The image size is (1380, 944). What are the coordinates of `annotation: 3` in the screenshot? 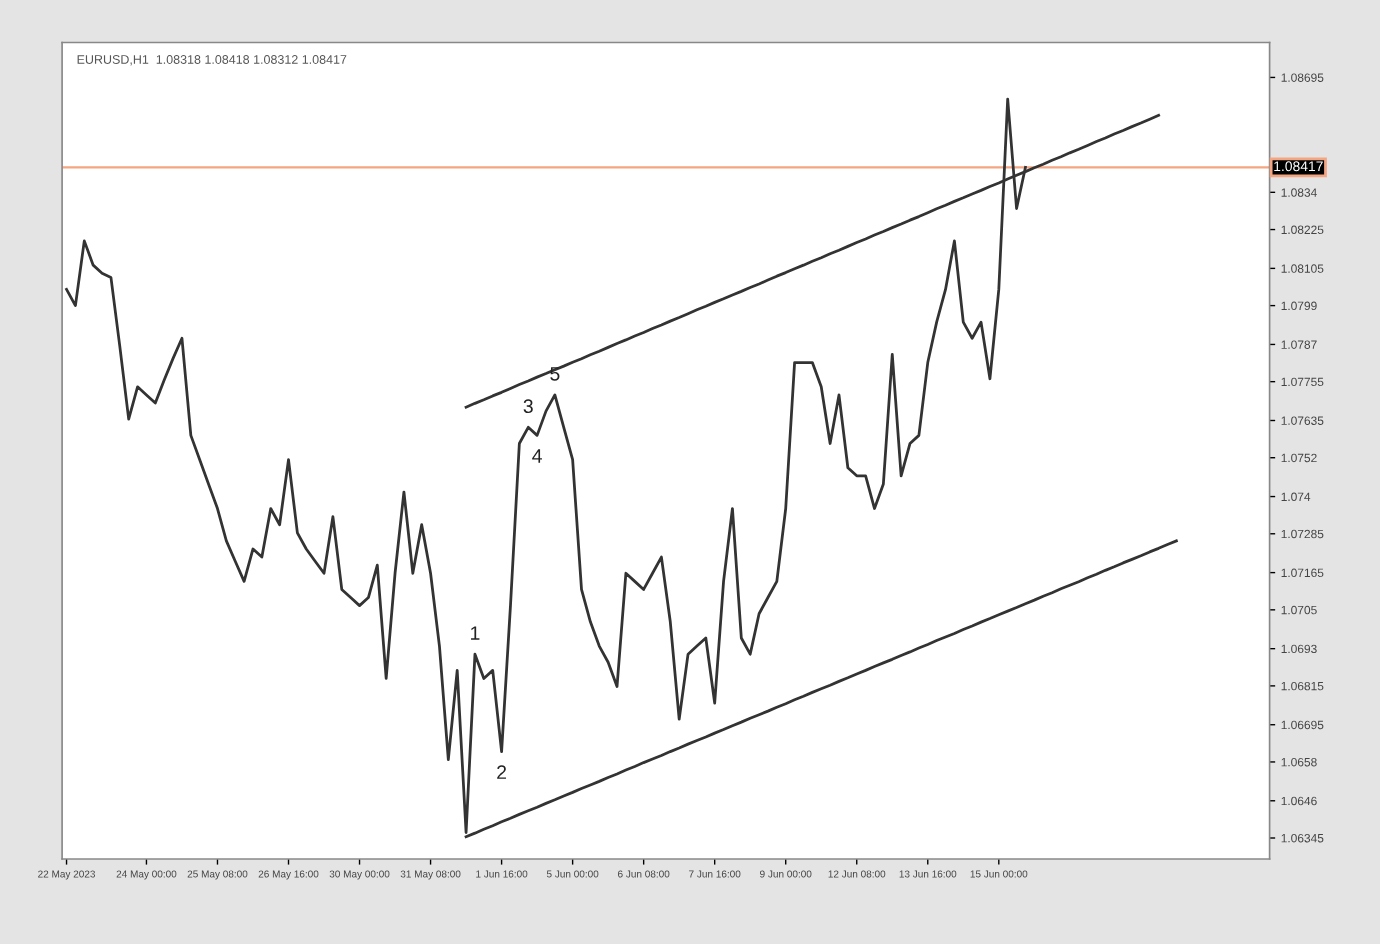 It's located at (528, 406).